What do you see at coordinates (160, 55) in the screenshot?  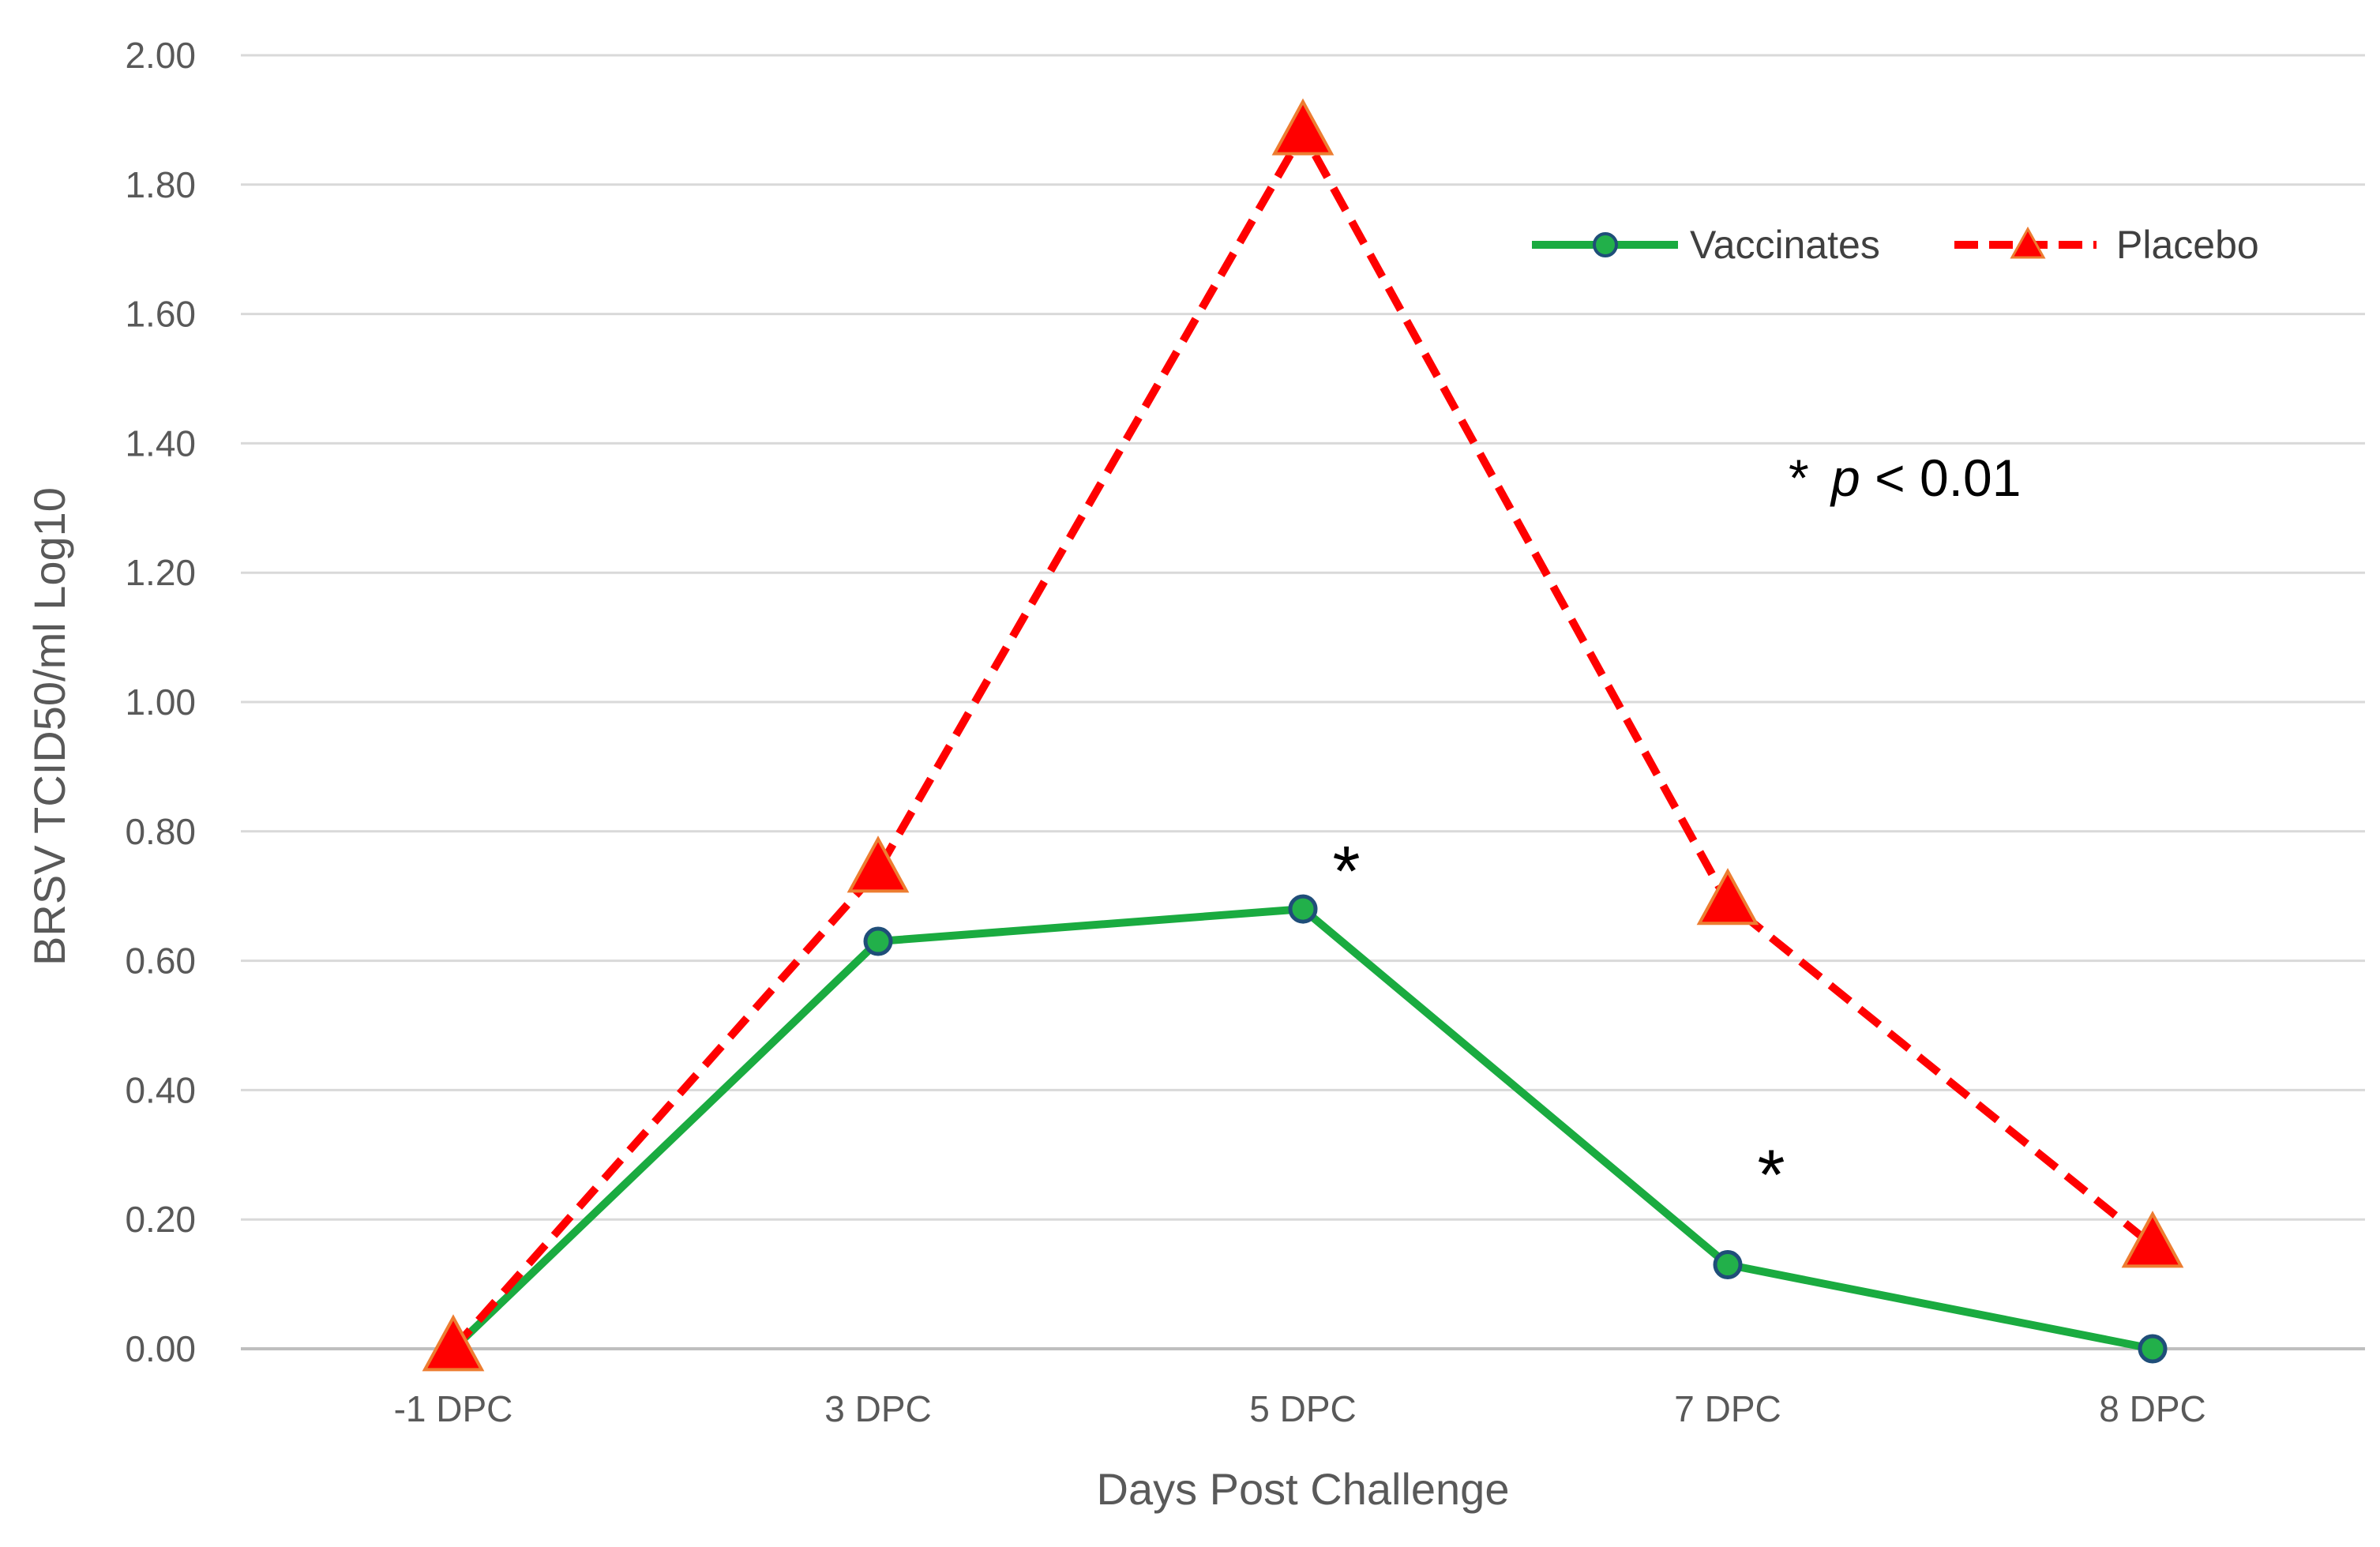 I see `y-tick-label: 2.00` at bounding box center [160, 55].